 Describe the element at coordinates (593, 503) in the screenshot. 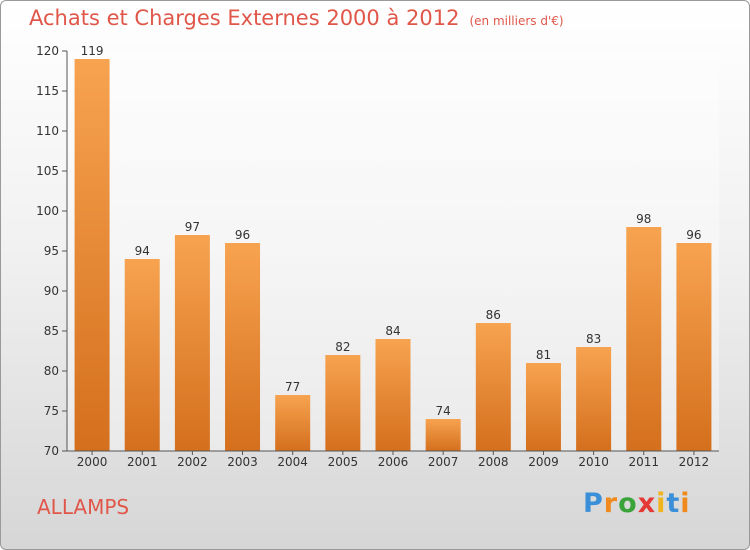

I see `logo-letter: P` at that location.